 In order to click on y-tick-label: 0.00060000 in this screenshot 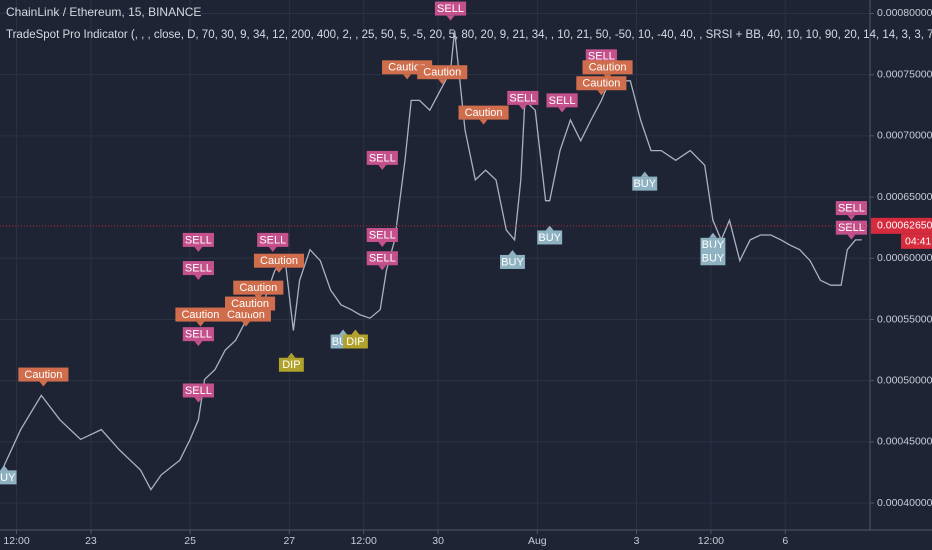, I will do `click(904, 258)`.